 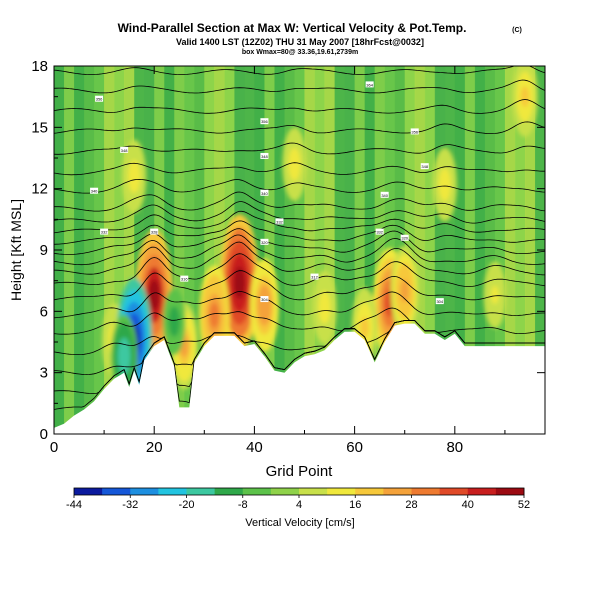 What do you see at coordinates (187, 505) in the screenshot?
I see `colorbar-tick-label: -20` at bounding box center [187, 505].